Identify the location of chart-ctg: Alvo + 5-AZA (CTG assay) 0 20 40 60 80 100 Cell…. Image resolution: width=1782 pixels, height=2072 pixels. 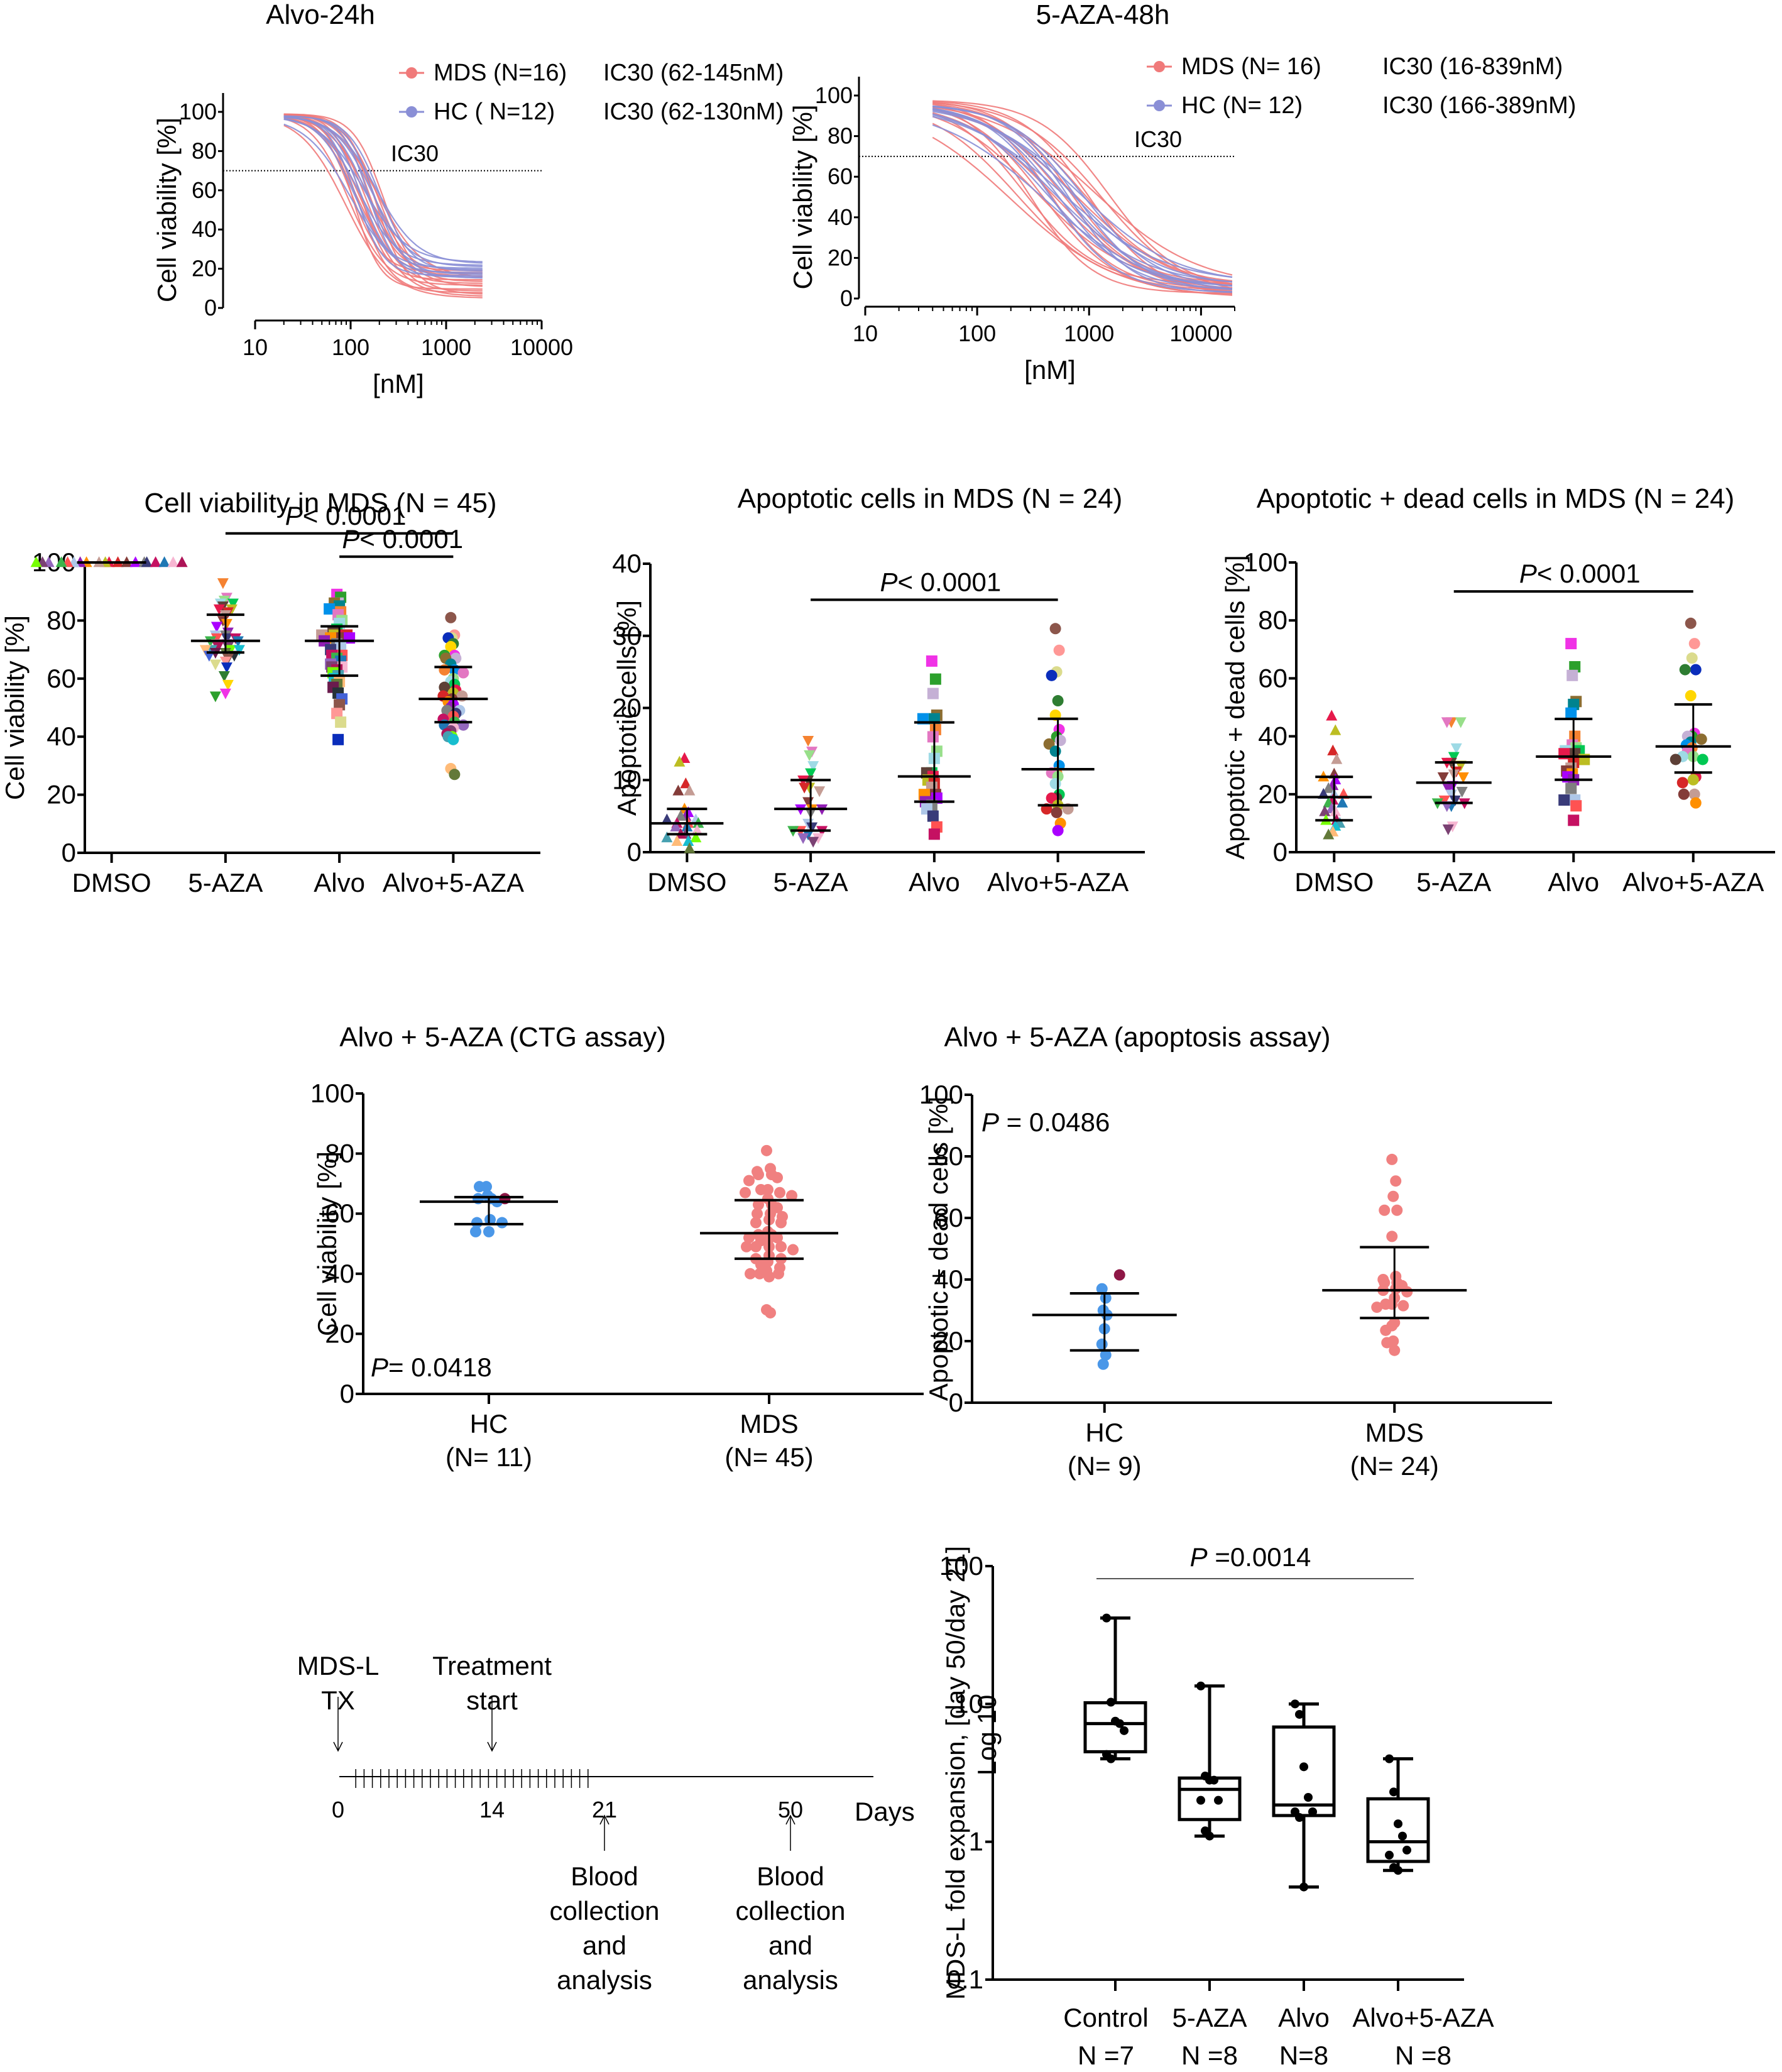
(617, 1247).